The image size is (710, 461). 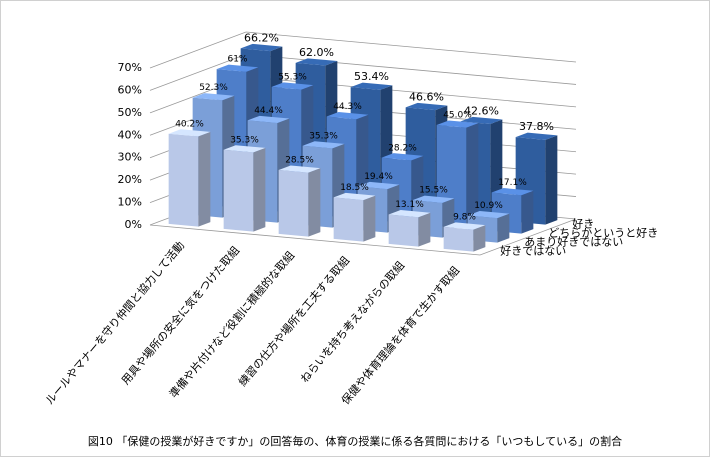 What do you see at coordinates (464, 218) in the screenshot?
I see `data-label: 9.8%` at bounding box center [464, 218].